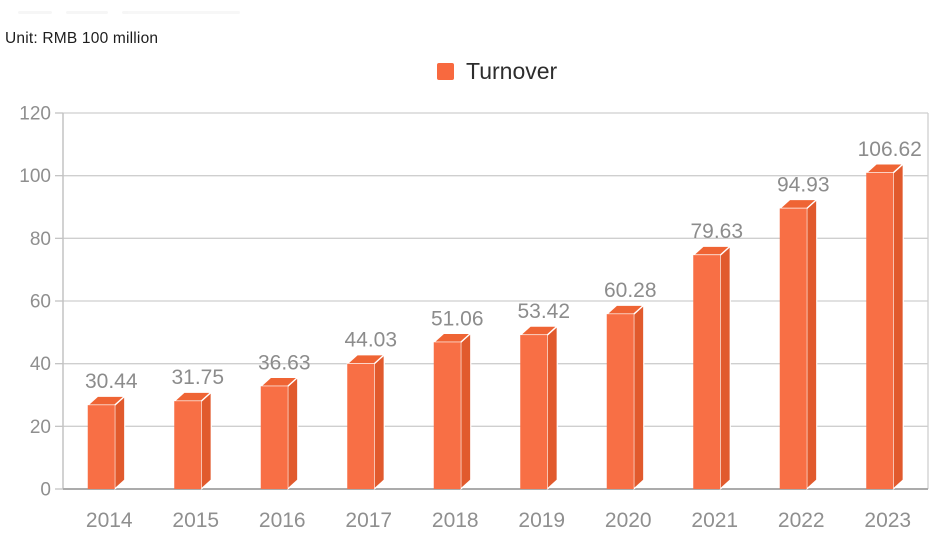  Describe the element at coordinates (628, 520) in the screenshot. I see `x-axis-label: 2020` at that location.